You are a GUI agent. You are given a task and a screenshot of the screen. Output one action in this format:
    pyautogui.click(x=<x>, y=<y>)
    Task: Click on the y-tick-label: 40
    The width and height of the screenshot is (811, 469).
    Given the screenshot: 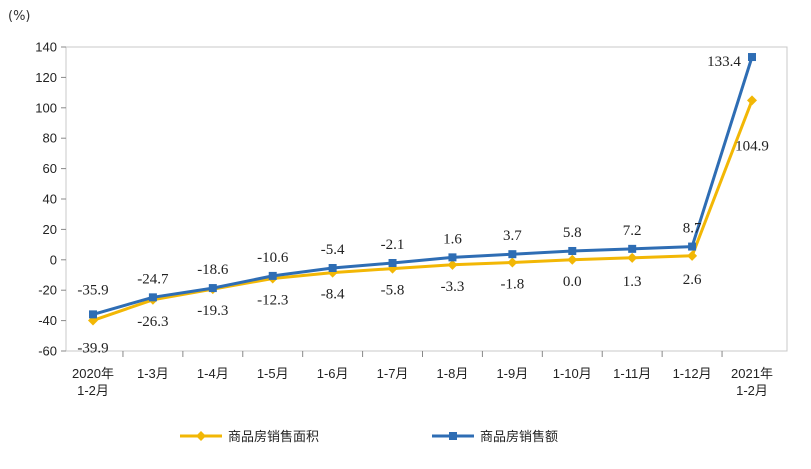 What is the action you would take?
    pyautogui.click(x=50, y=199)
    